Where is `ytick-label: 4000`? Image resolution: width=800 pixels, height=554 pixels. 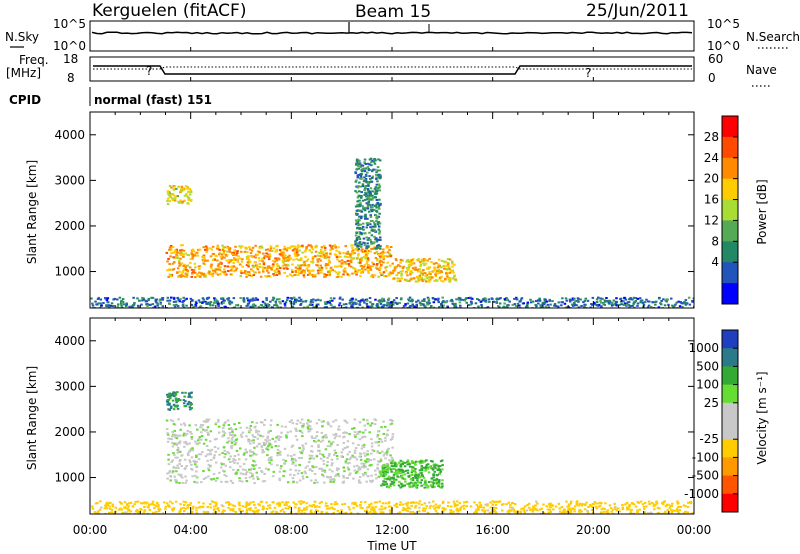
ytick-label: 4000 is located at coordinates (69, 341).